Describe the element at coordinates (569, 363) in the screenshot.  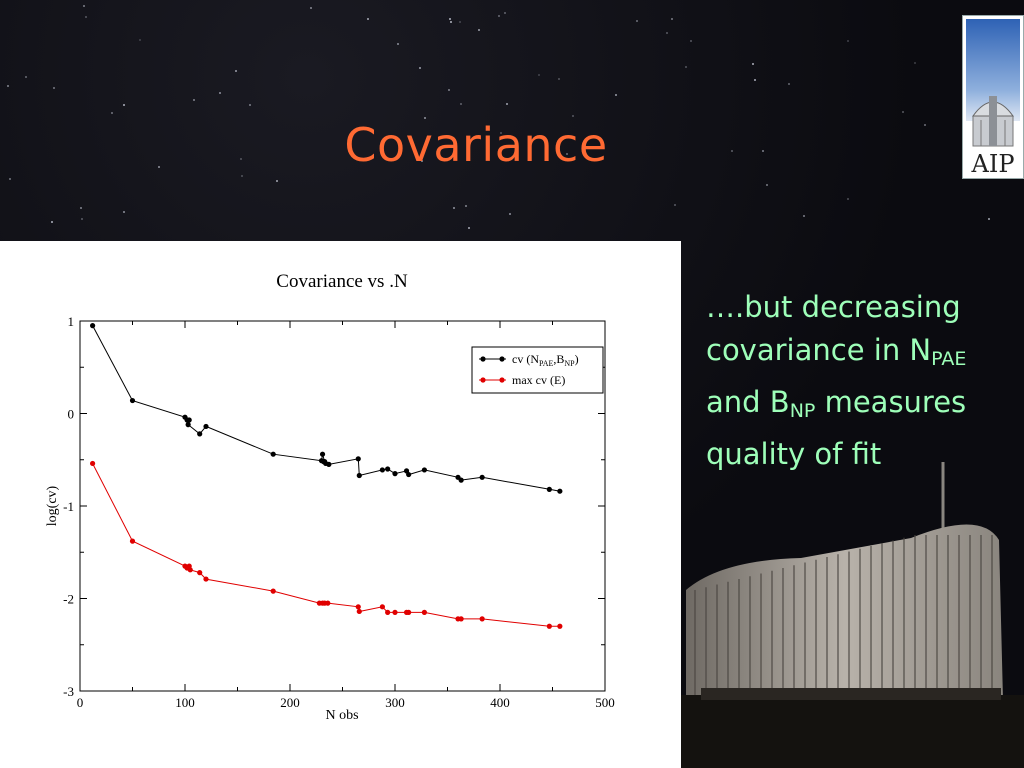
I see `legend-cv-sub2: NP` at that location.